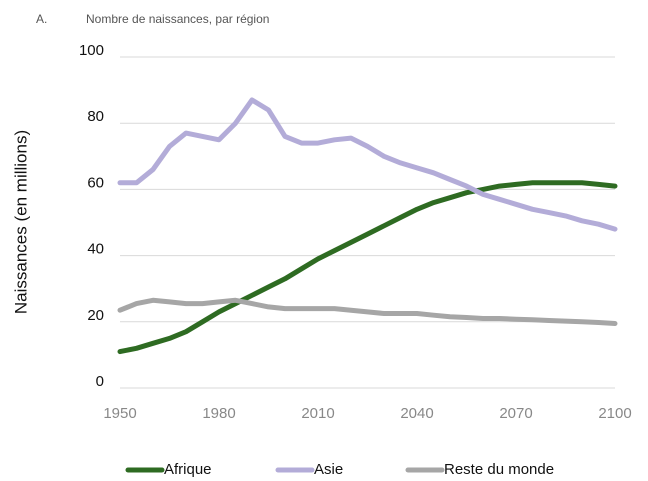  Describe the element at coordinates (499, 469) in the screenshot. I see `legend-label: Reste du monde` at that location.